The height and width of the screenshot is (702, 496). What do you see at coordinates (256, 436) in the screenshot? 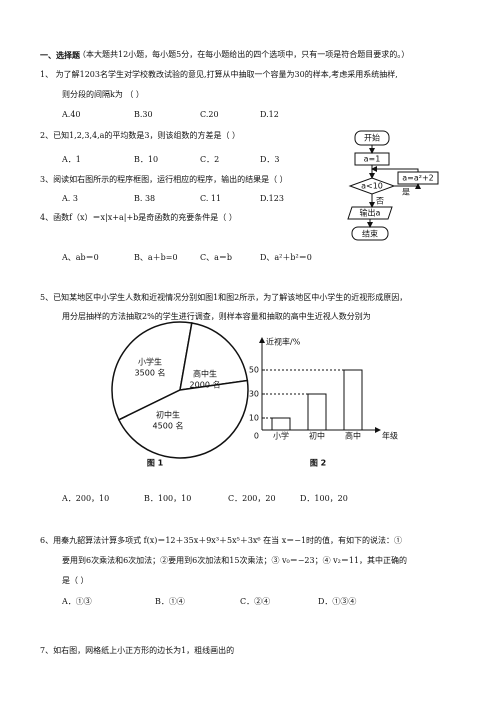
I see `y-tick-label: 0` at bounding box center [256, 436].